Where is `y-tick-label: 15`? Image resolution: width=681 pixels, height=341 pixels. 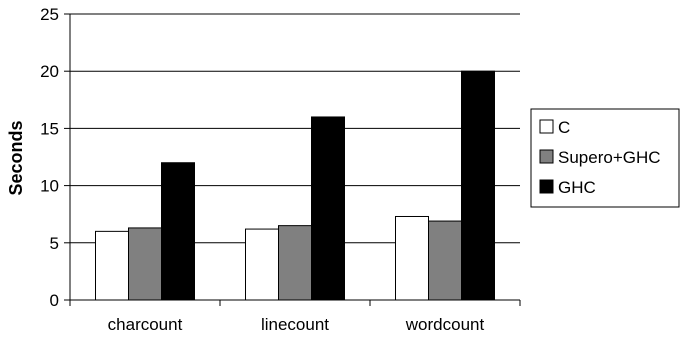 y-tick-label: 15 is located at coordinates (49, 128).